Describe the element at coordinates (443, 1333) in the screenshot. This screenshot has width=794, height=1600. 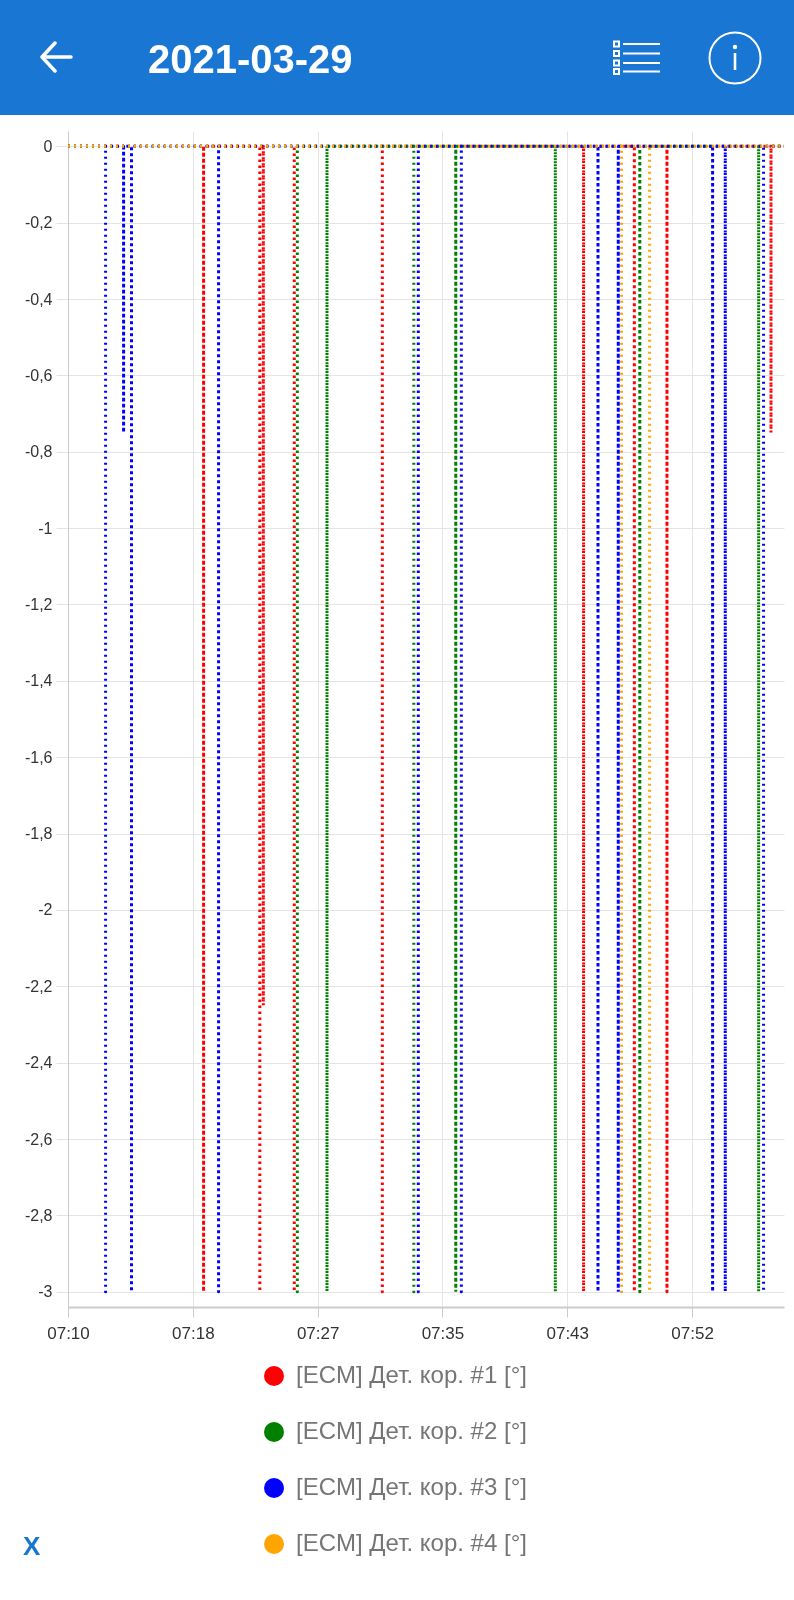
I see `x-tick-label: 07:35` at that location.